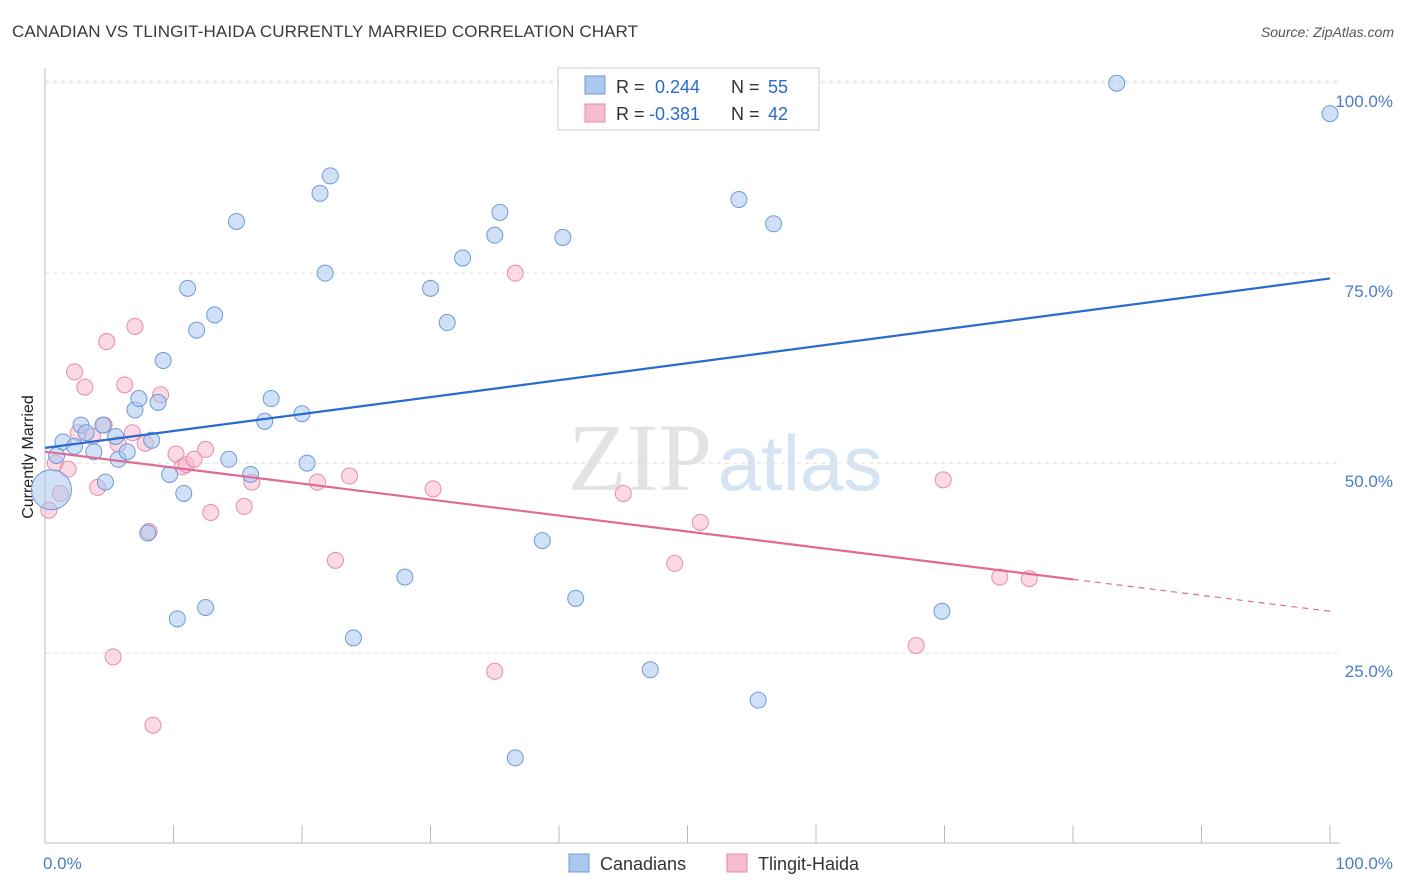 Image resolution: width=1406 pixels, height=892 pixels. What do you see at coordinates (745, 87) in the screenshot?
I see `legend-n-label-1: N =` at bounding box center [745, 87].